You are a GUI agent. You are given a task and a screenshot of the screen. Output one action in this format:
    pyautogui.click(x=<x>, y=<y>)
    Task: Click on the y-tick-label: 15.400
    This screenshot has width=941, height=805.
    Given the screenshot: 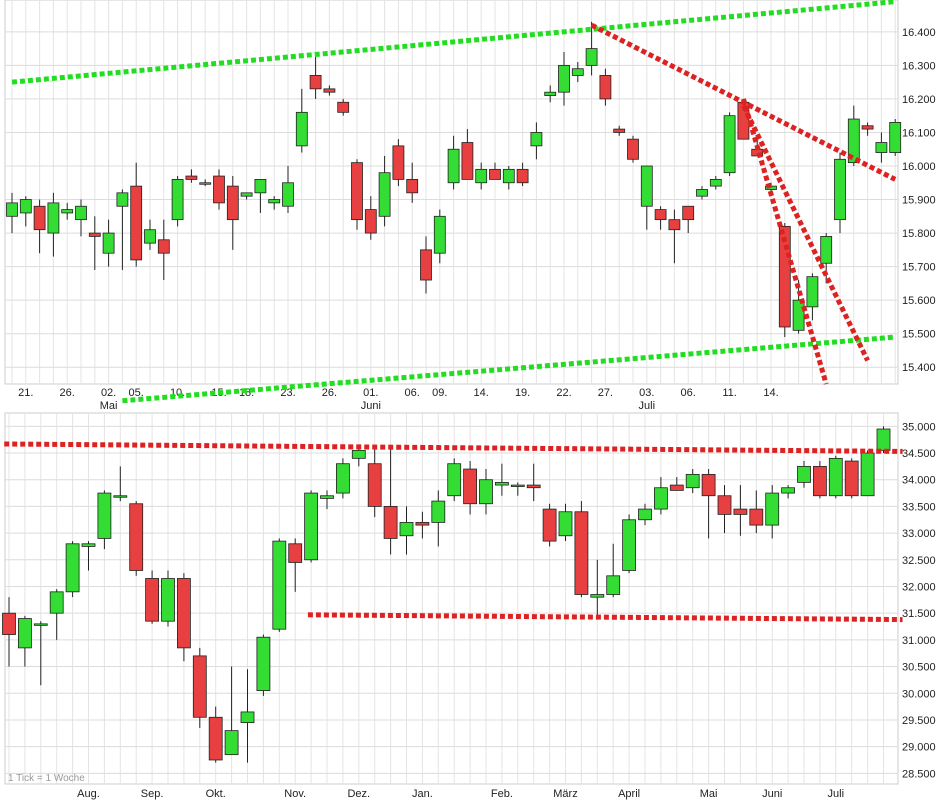 What is the action you would take?
    pyautogui.click(x=919, y=368)
    